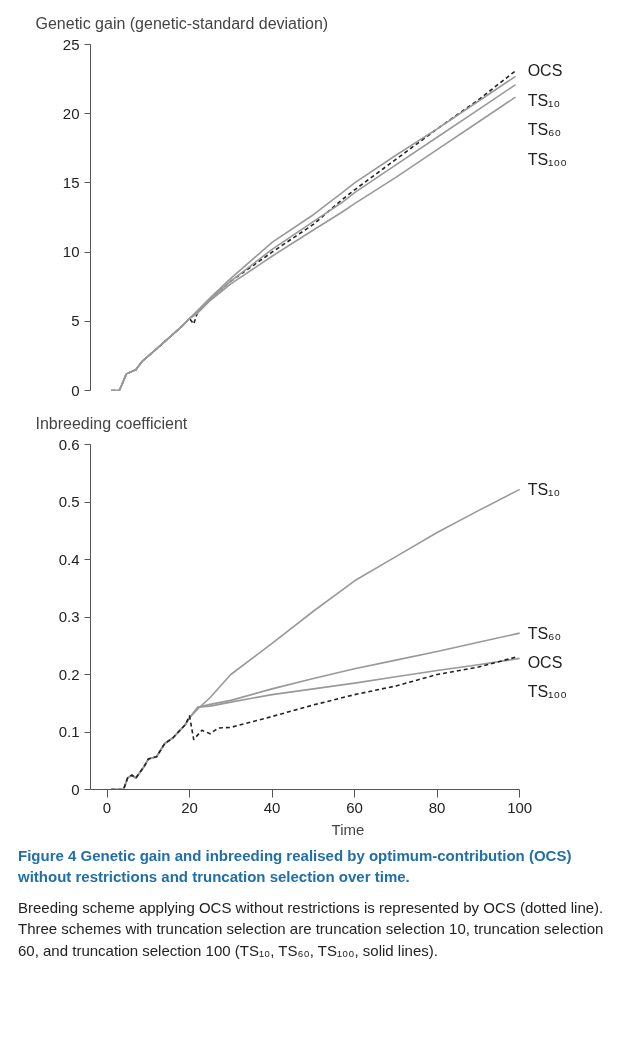 The height and width of the screenshot is (1047, 625). I want to click on x-tick-label: 20, so click(189, 807).